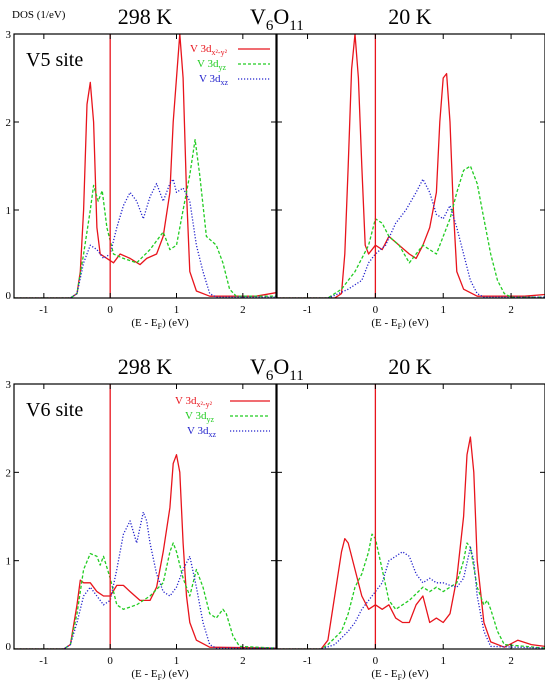 Image resolution: width=545 pixels, height=685 pixels. Describe the element at coordinates (54, 60) in the screenshot. I see `row-label-top: V5 site` at that location.